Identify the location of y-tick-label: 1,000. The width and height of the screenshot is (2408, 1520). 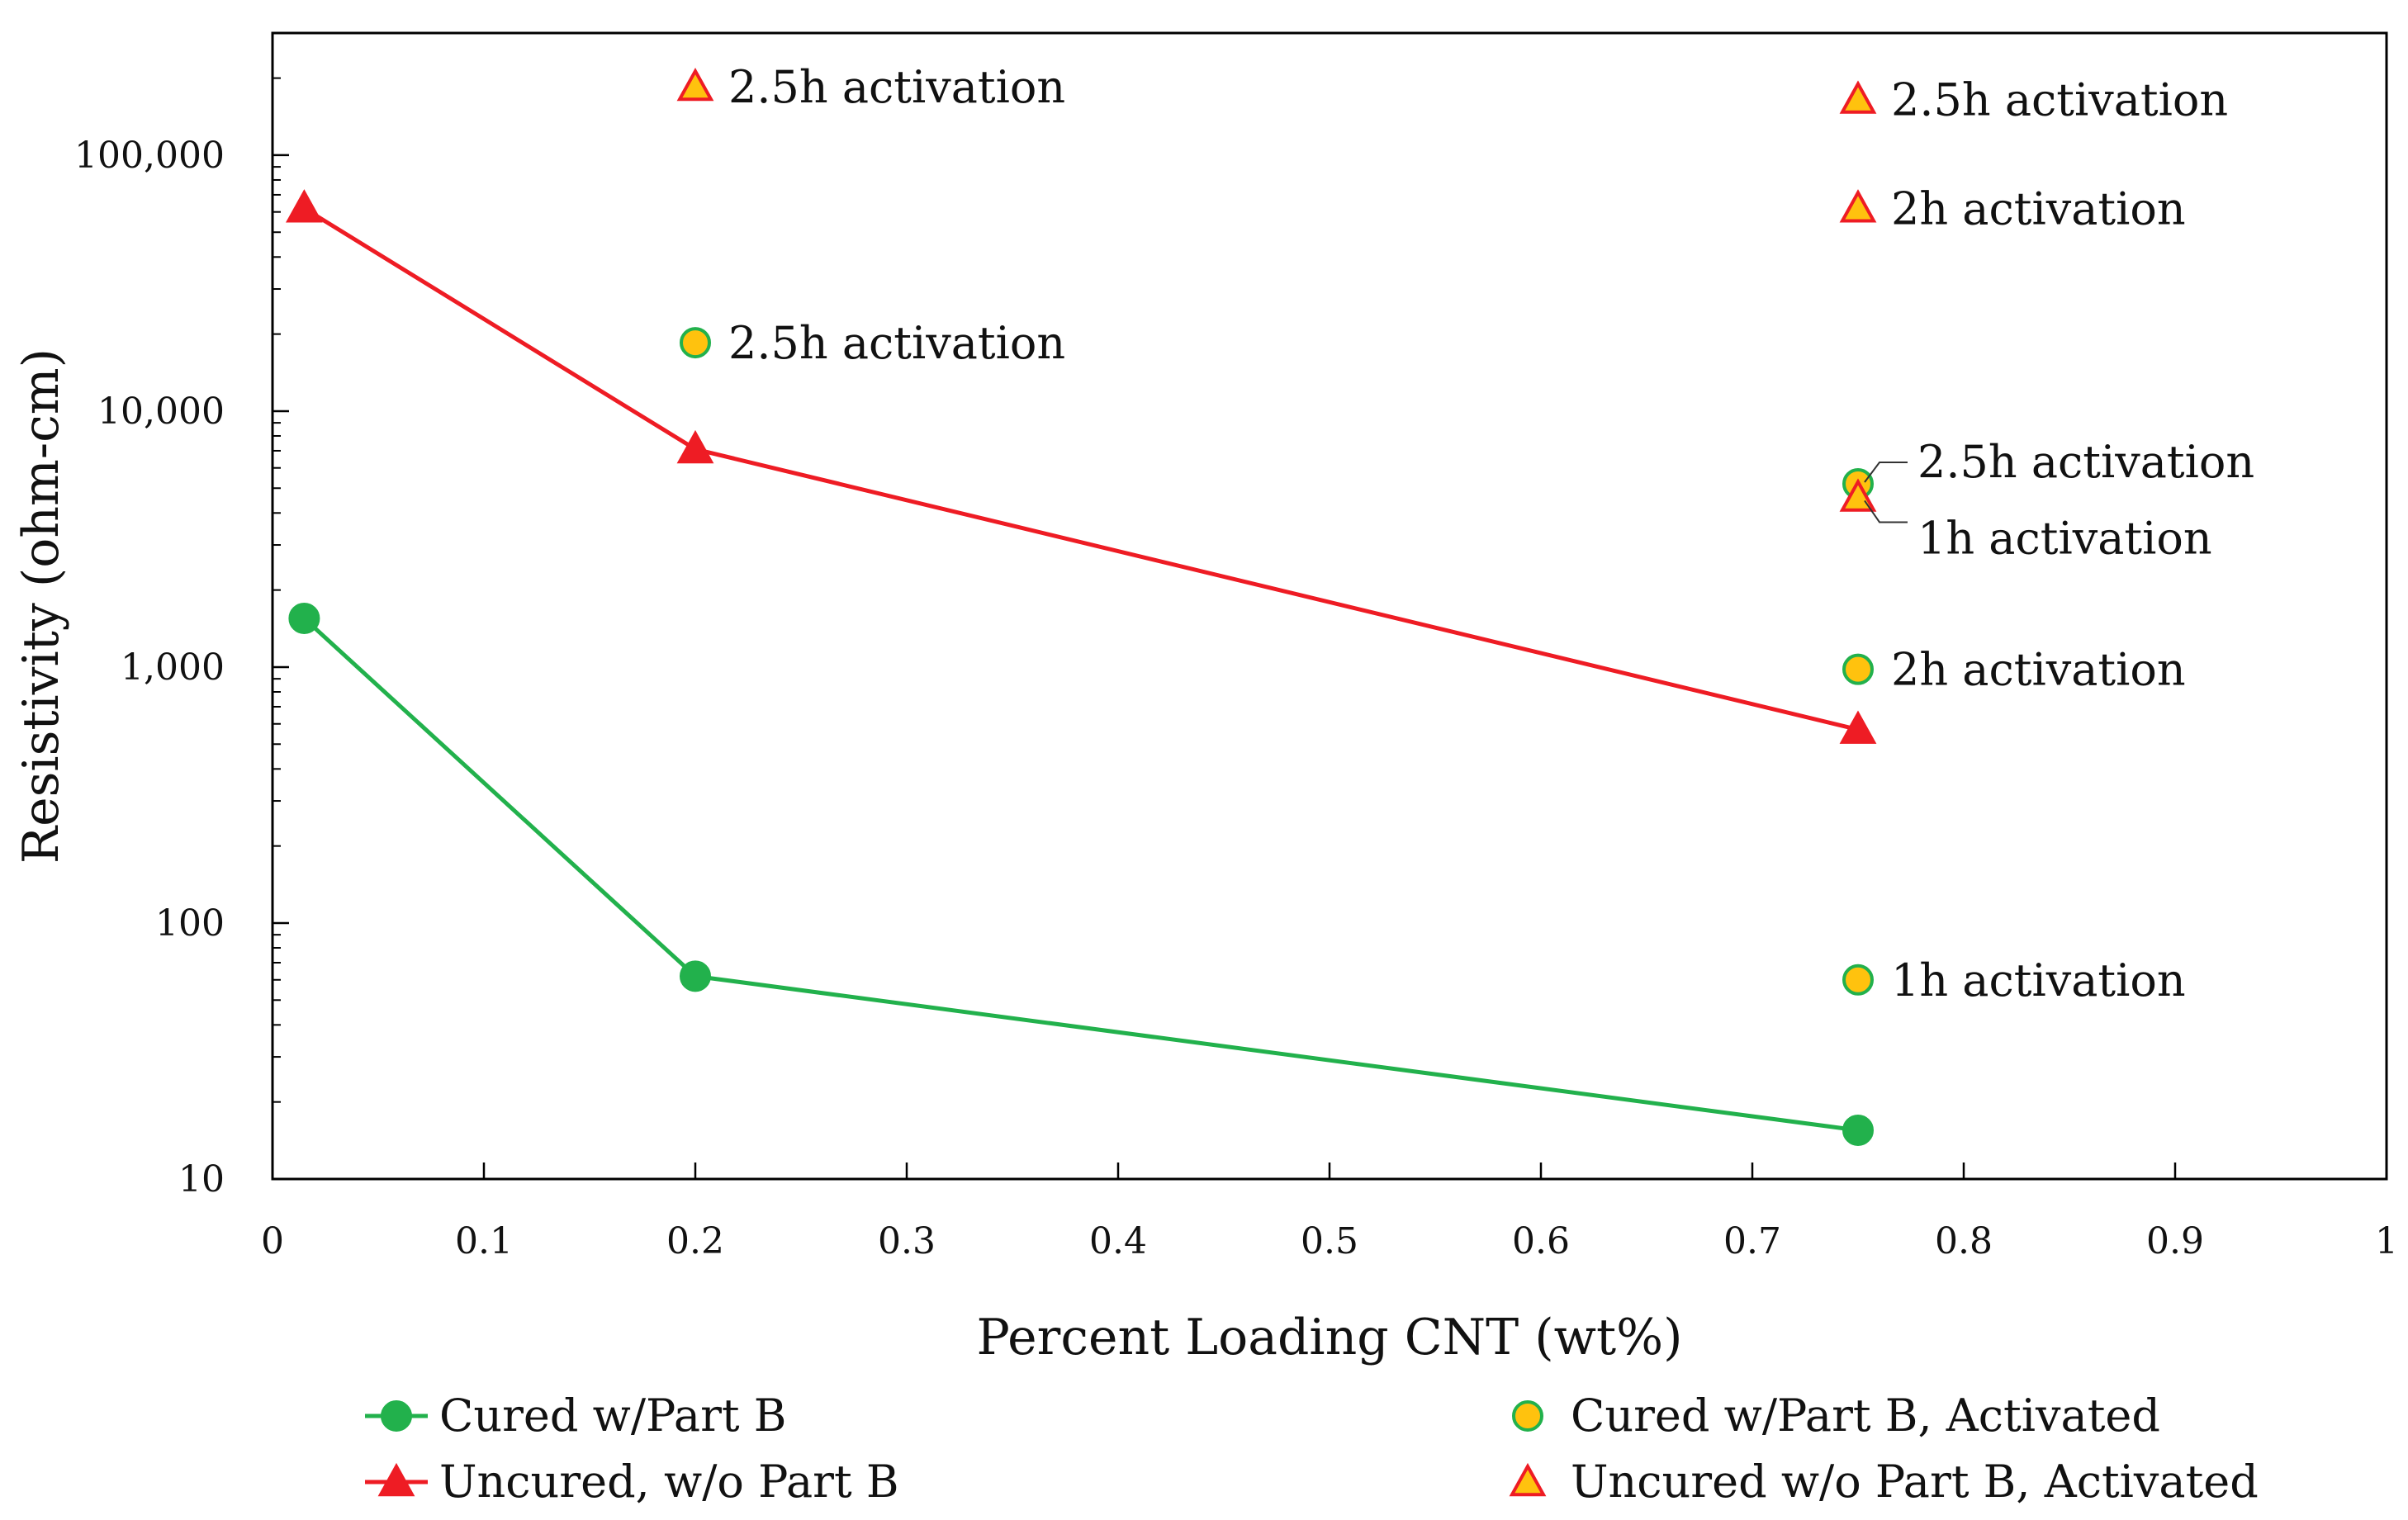
(173, 667).